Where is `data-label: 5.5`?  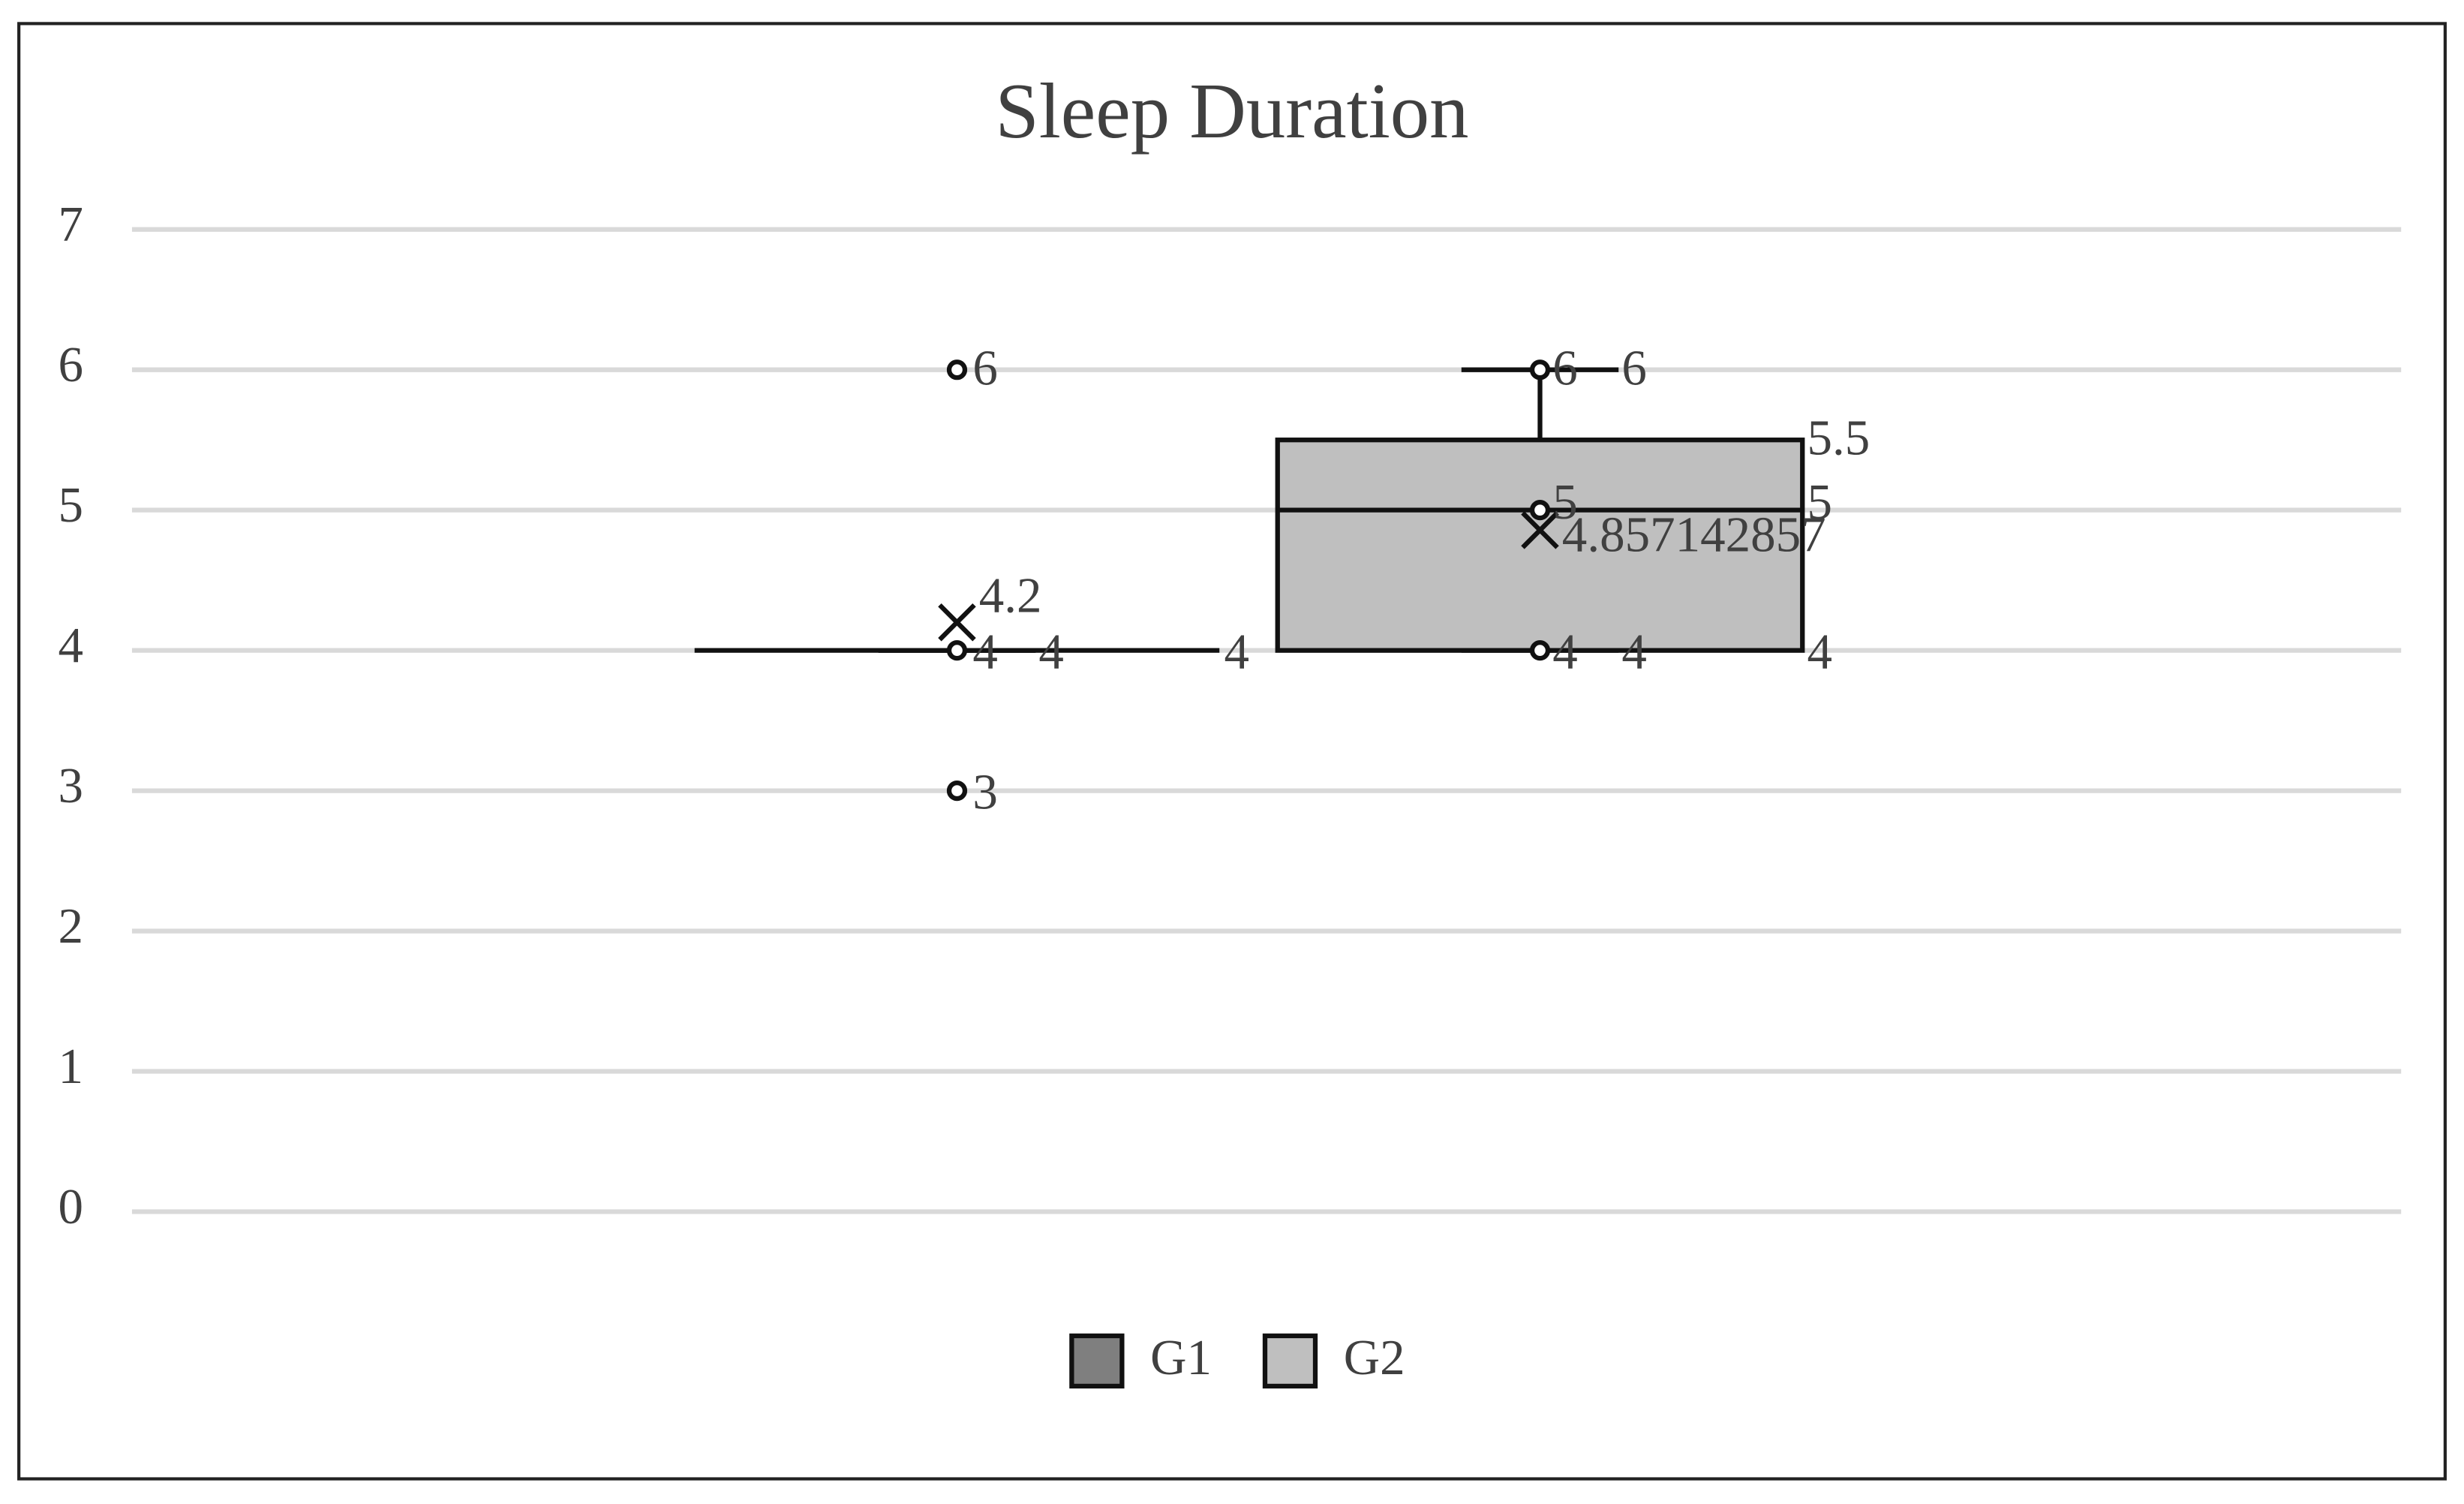
data-label: 5.5 is located at coordinates (1839, 438).